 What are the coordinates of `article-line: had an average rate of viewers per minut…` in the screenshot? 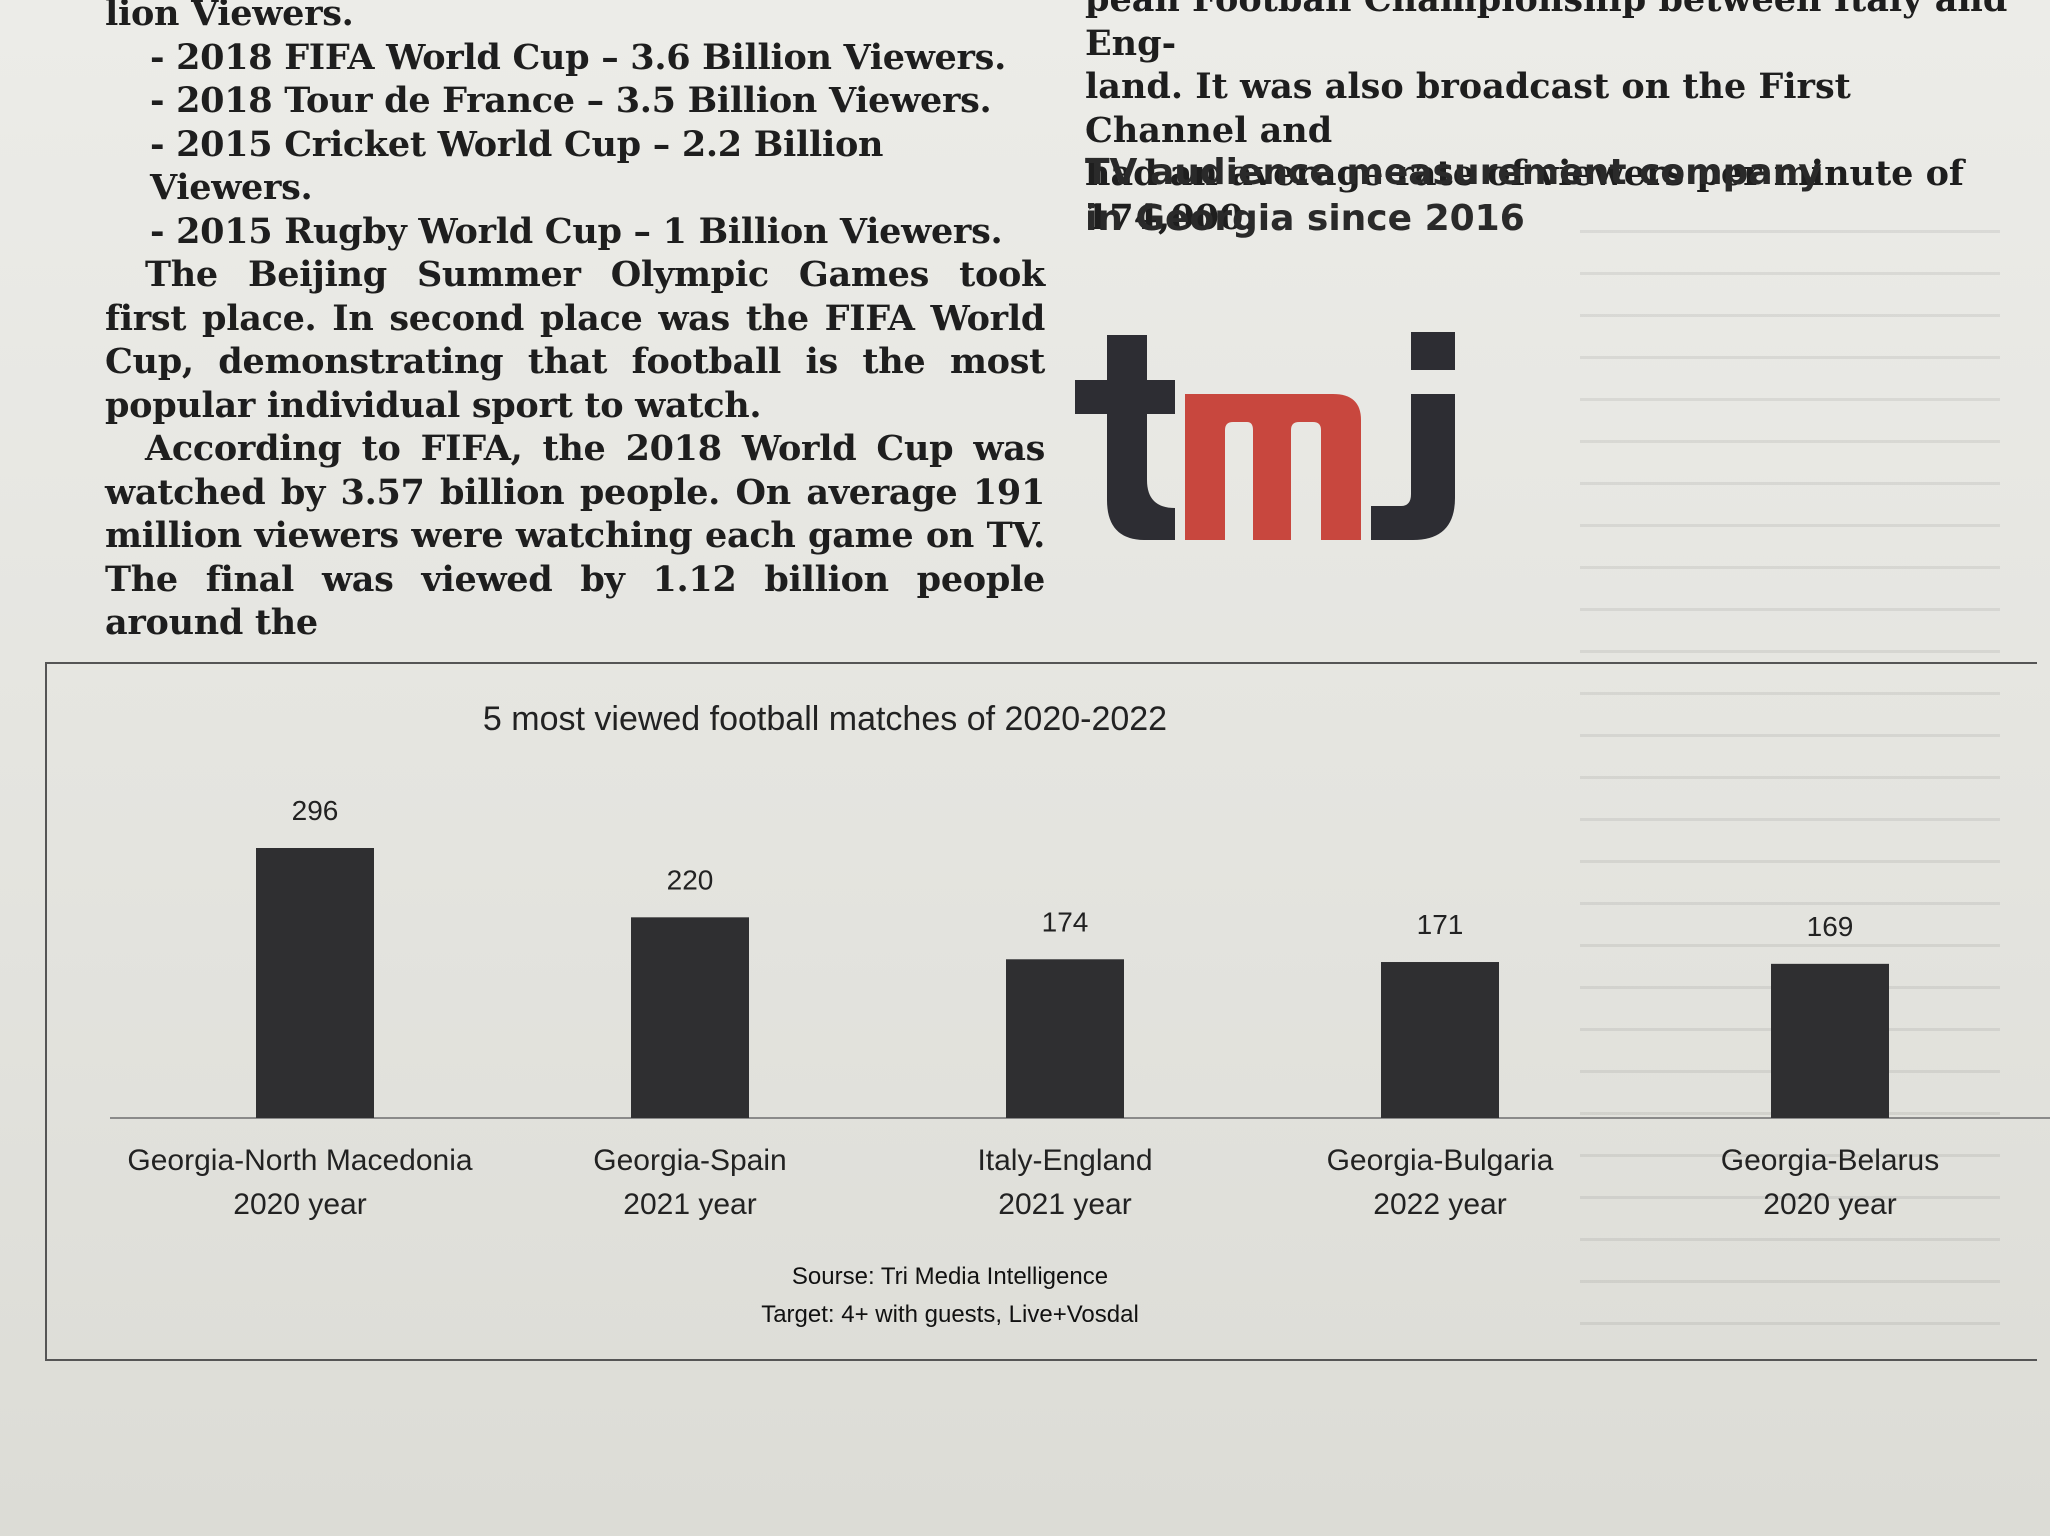 It's located at (1524, 195).